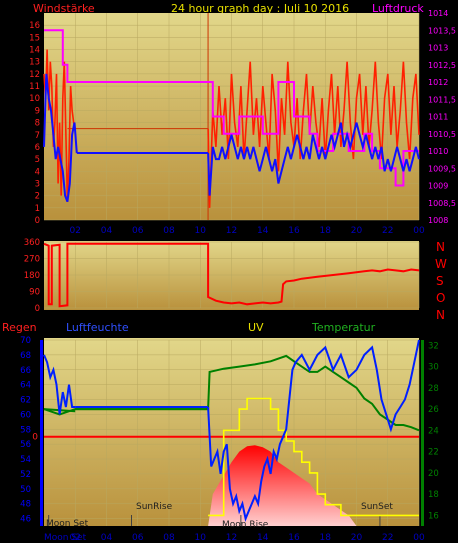 This screenshot has height=543, width=458. Describe the element at coordinates (433, 431) in the screenshot. I see `temperature-y-tick-label: 24` at that location.